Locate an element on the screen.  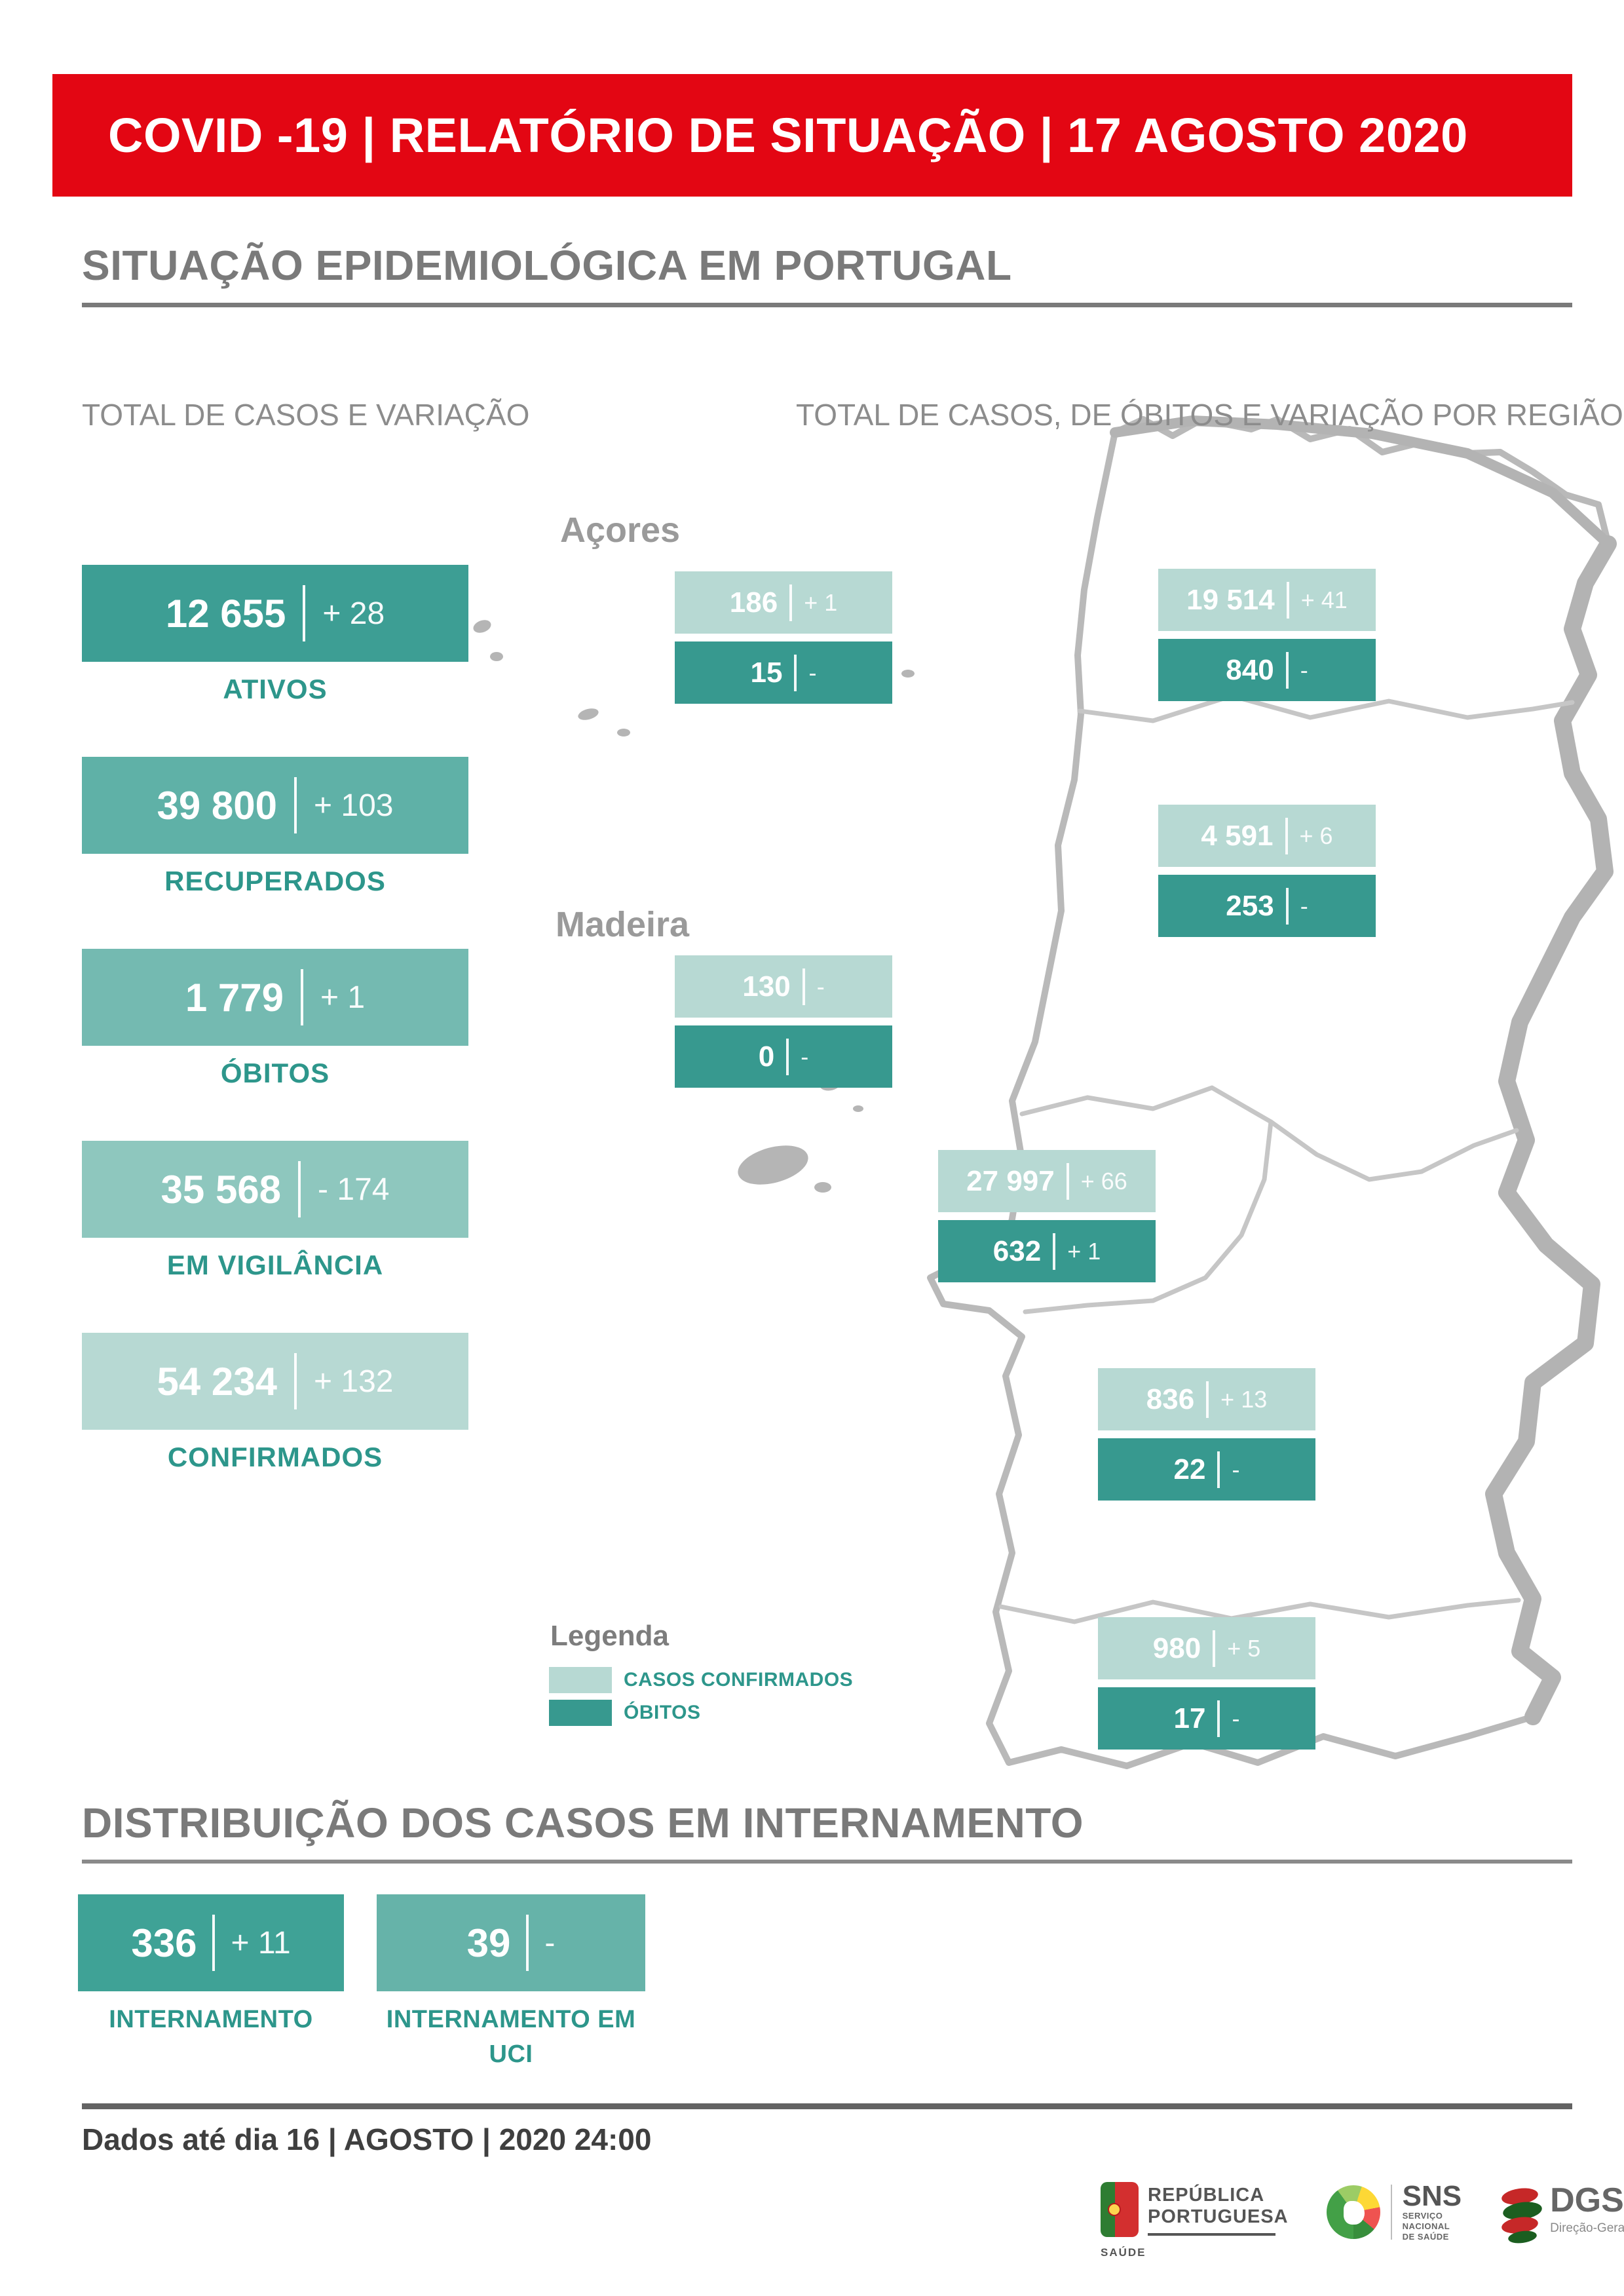
portugal-flag-icon is located at coordinates (1120, 2209).